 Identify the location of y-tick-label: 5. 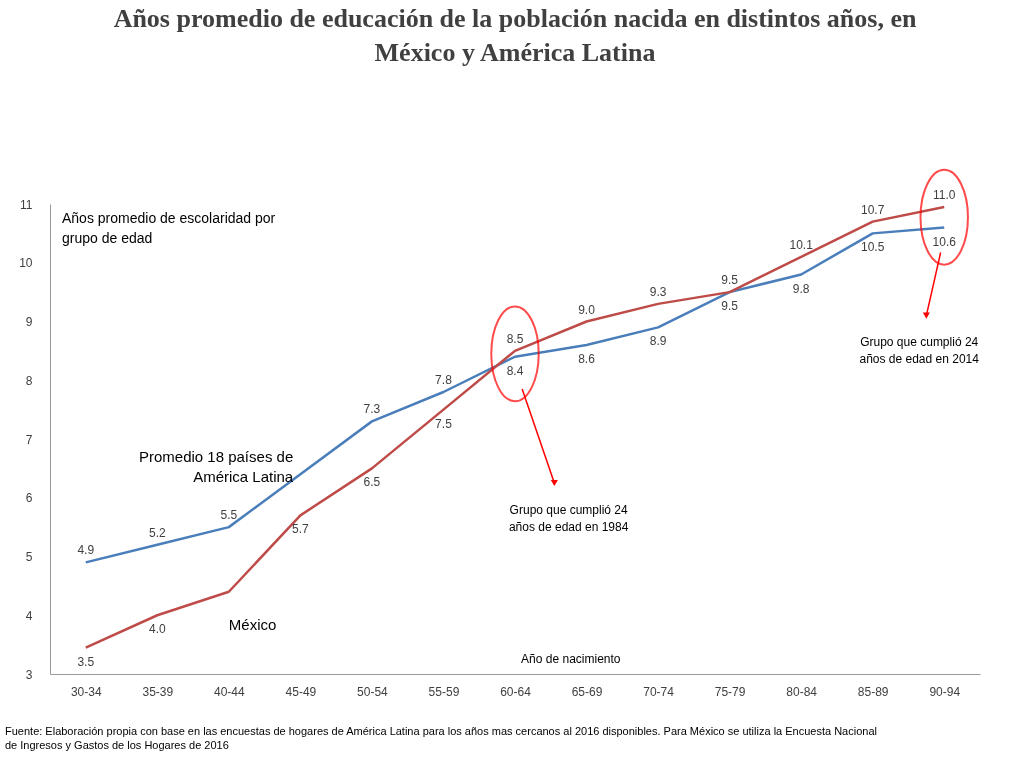
(29, 557).